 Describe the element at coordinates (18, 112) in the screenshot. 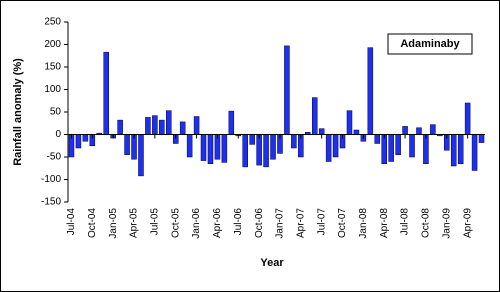

I see `y-axis-label: Rainfall anomaly (%)` at that location.